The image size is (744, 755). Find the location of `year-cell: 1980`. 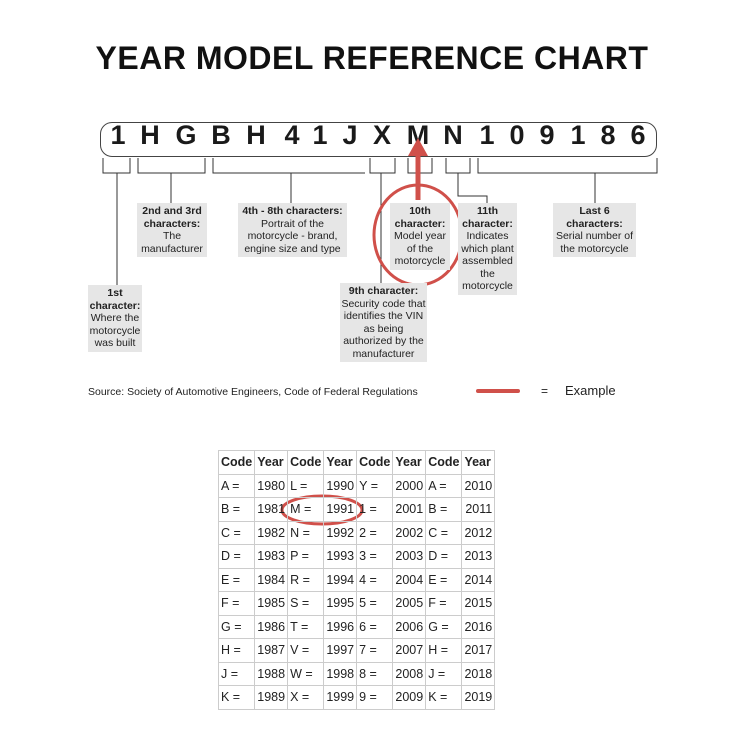

year-cell: 1980 is located at coordinates (271, 485).